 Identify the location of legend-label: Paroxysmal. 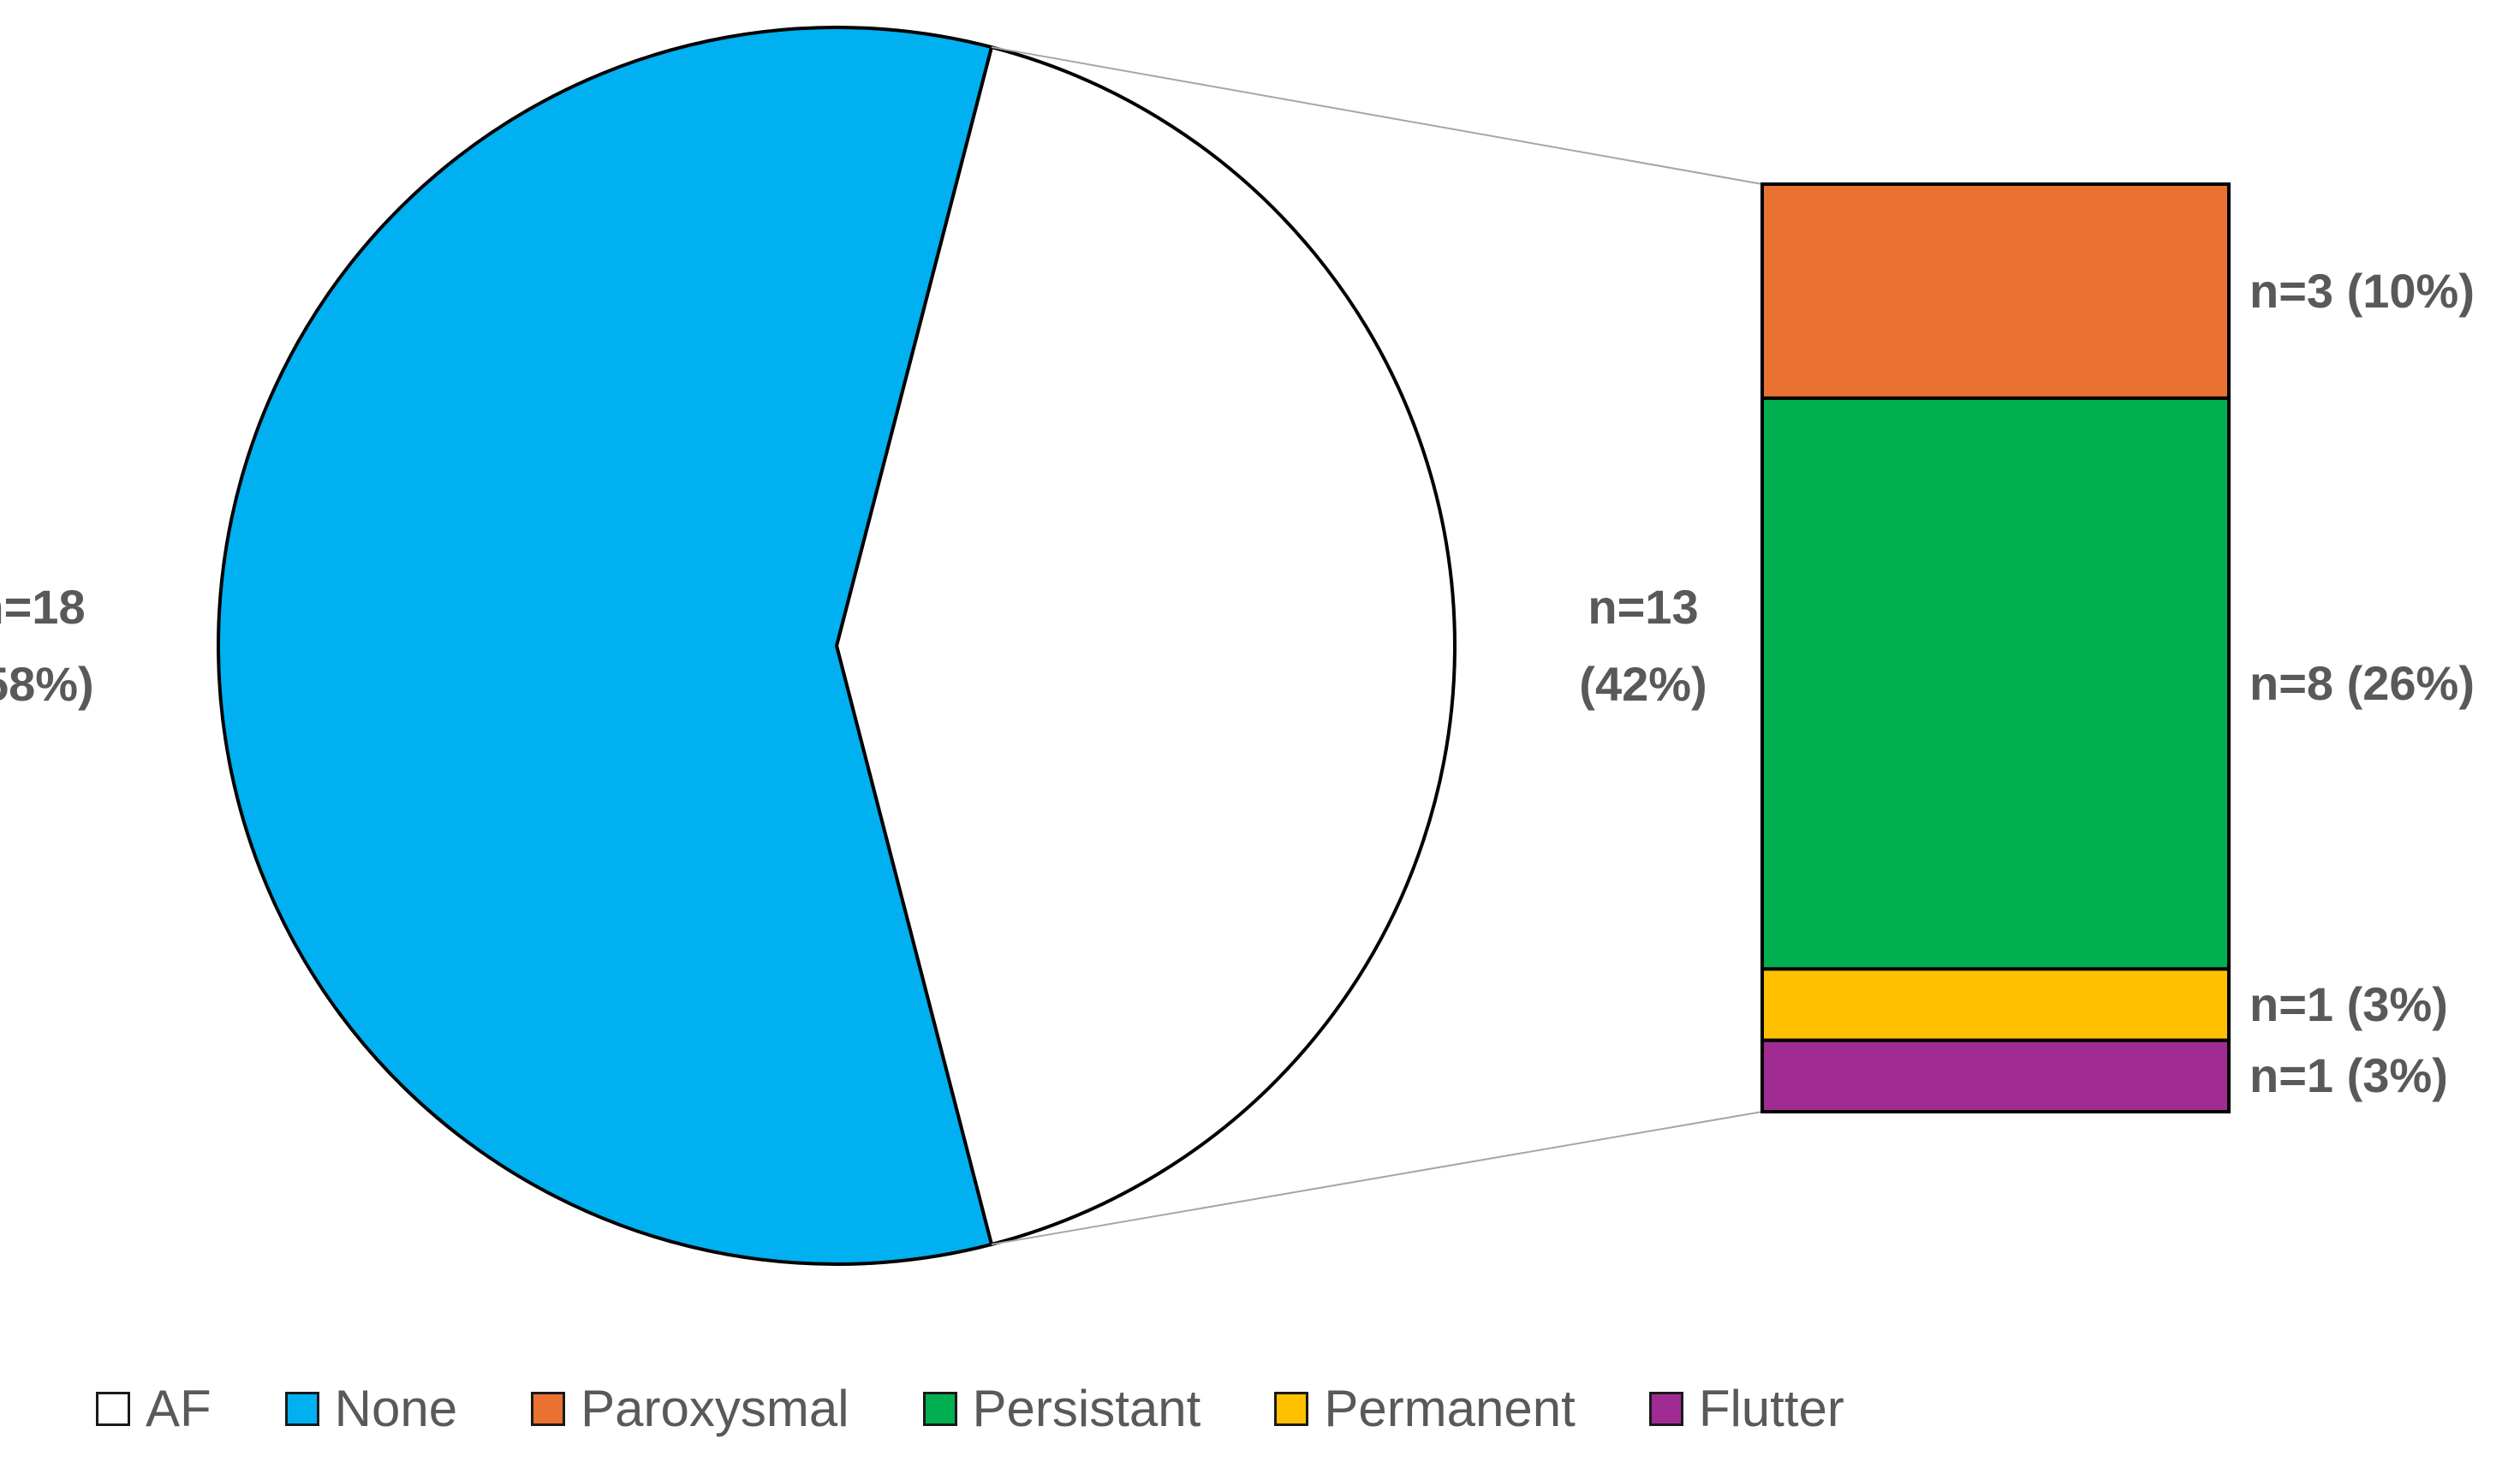
(715, 1409).